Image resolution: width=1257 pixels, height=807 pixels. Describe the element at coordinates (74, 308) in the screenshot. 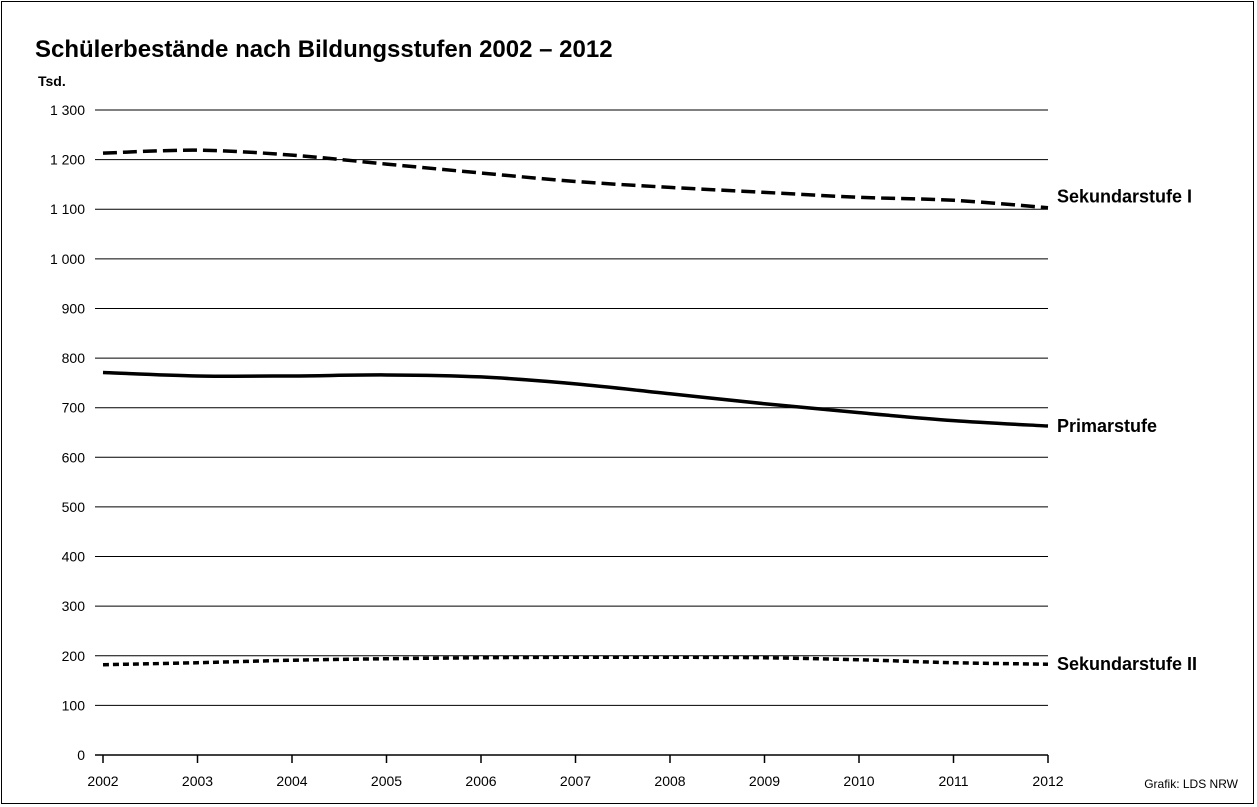

I see `y-tick-label: 900` at that location.